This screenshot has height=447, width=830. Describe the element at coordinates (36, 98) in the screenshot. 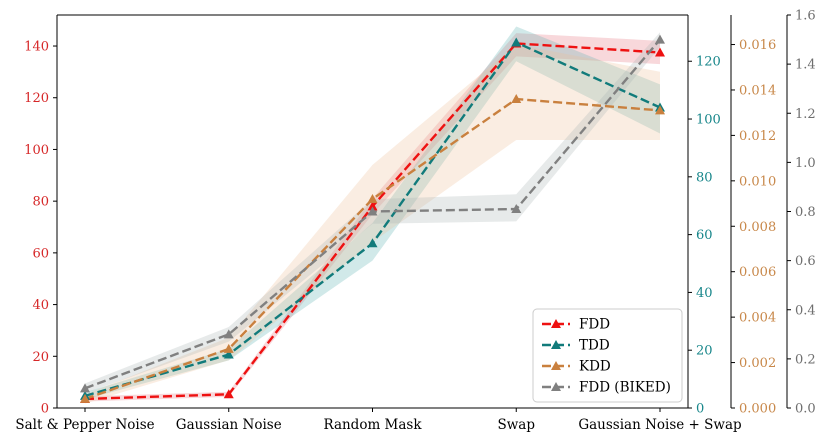

I see `y-tick-label-fdd: 120` at that location.